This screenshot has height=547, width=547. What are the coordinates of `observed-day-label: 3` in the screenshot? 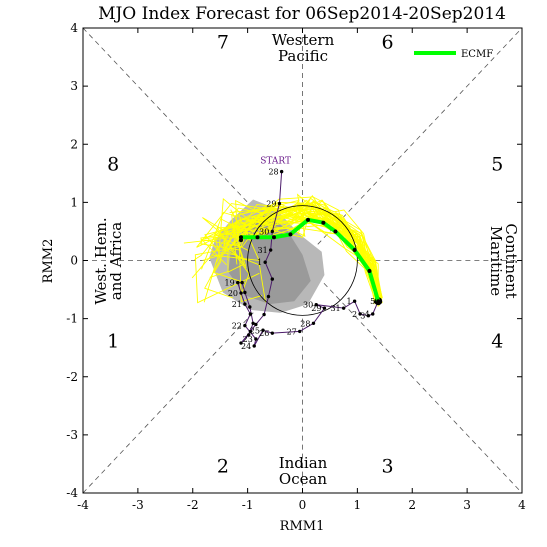 It's located at (362, 316).